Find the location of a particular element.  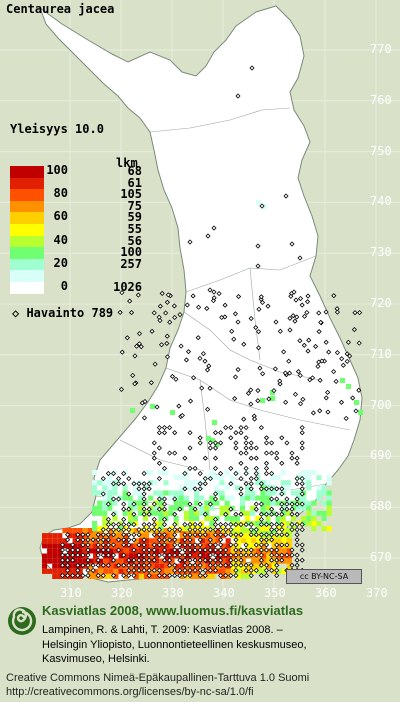

license-badge: cc BY-NC-SA is located at coordinates (324, 576).